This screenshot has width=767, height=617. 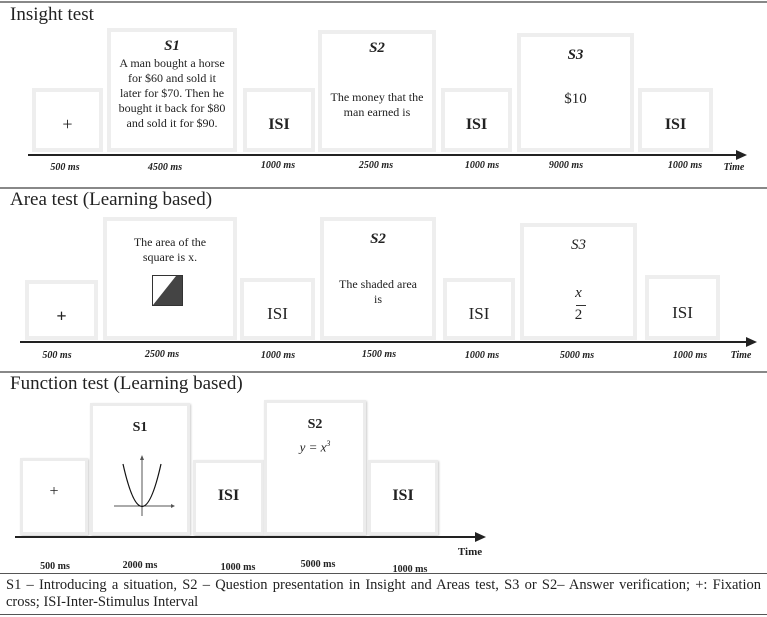 What do you see at coordinates (578, 281) in the screenshot?
I see `s3-box: S3 x 2` at bounding box center [578, 281].